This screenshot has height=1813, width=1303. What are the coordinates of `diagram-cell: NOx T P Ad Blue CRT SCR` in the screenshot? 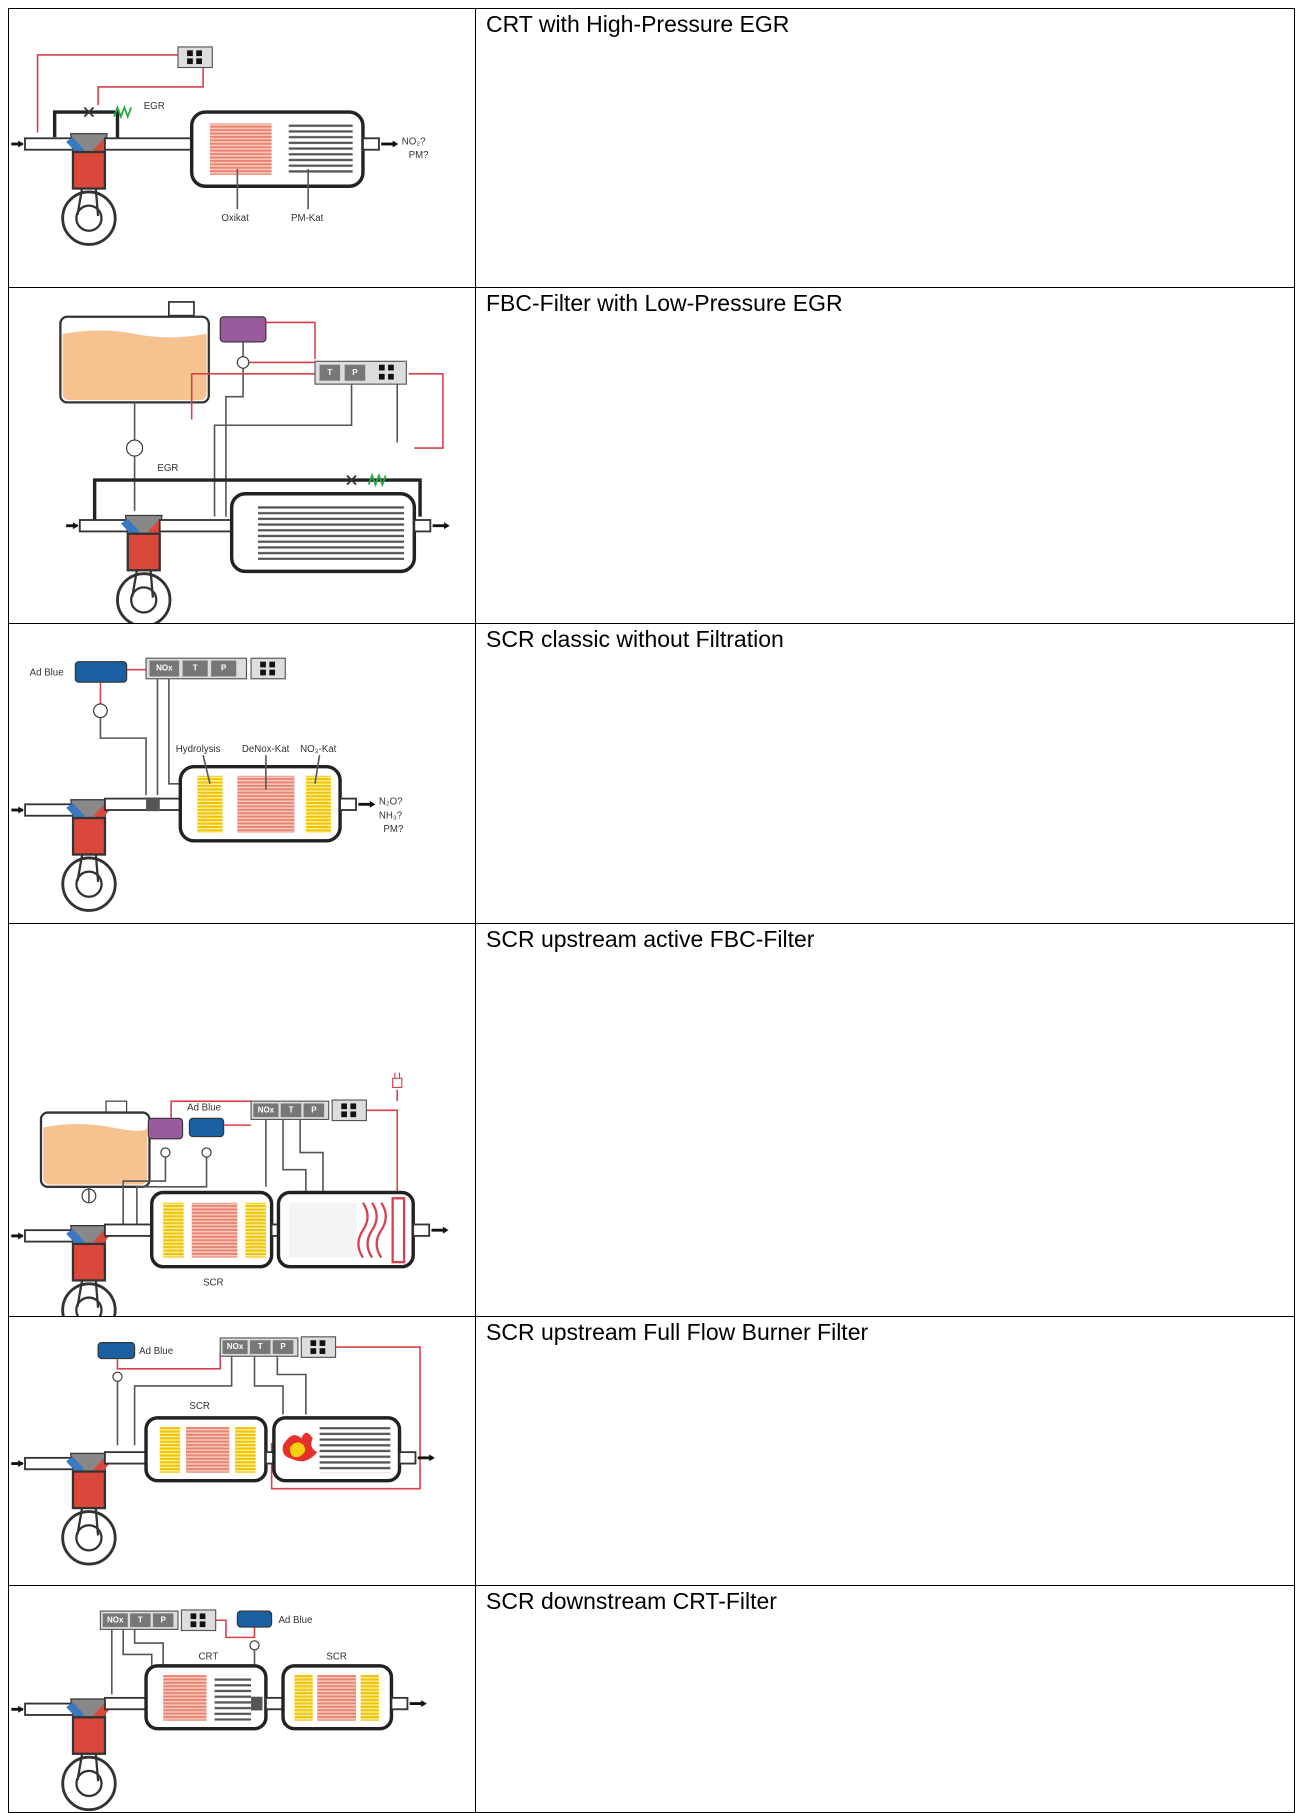 It's located at (242, 1699).